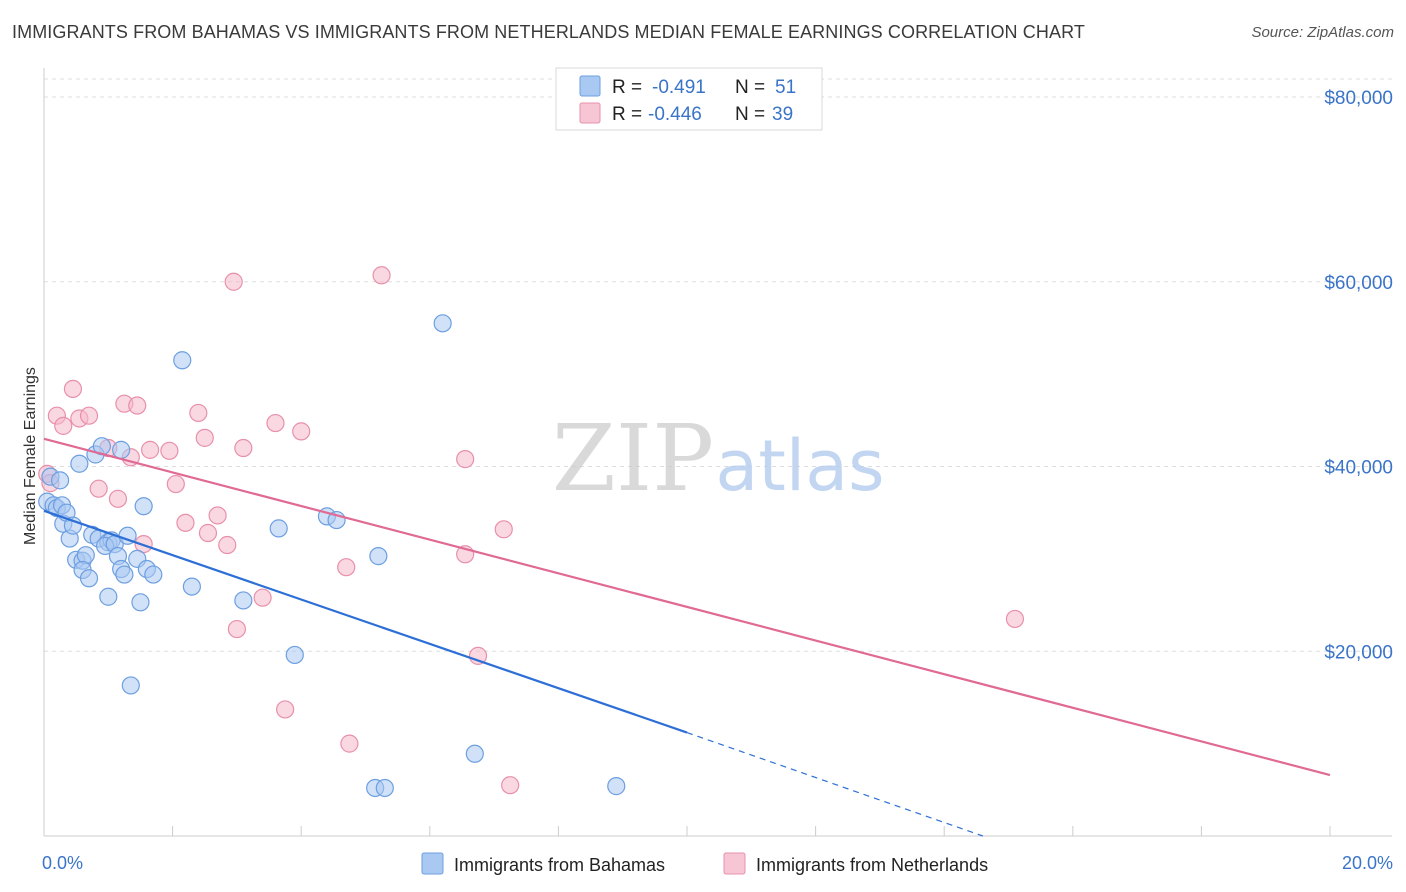 The width and height of the screenshot is (1406, 892). Describe the element at coordinates (1322, 32) in the screenshot. I see `source-label: Source: ZipAtlas.com` at that location.